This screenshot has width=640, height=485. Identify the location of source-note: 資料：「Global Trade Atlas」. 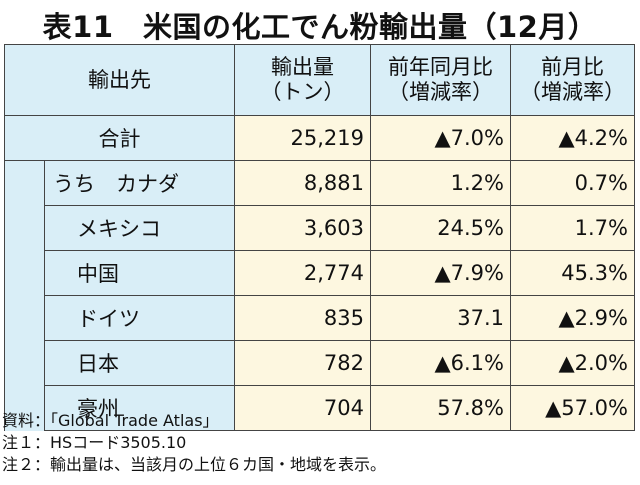
(110, 420).